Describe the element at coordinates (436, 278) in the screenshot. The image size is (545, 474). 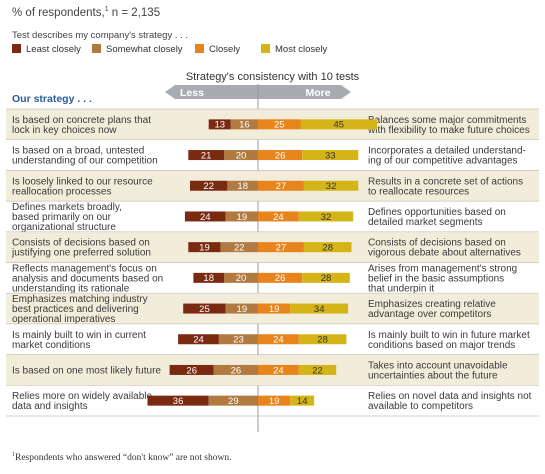
I see `row-right-text: belief in the basic assumptions` at that location.